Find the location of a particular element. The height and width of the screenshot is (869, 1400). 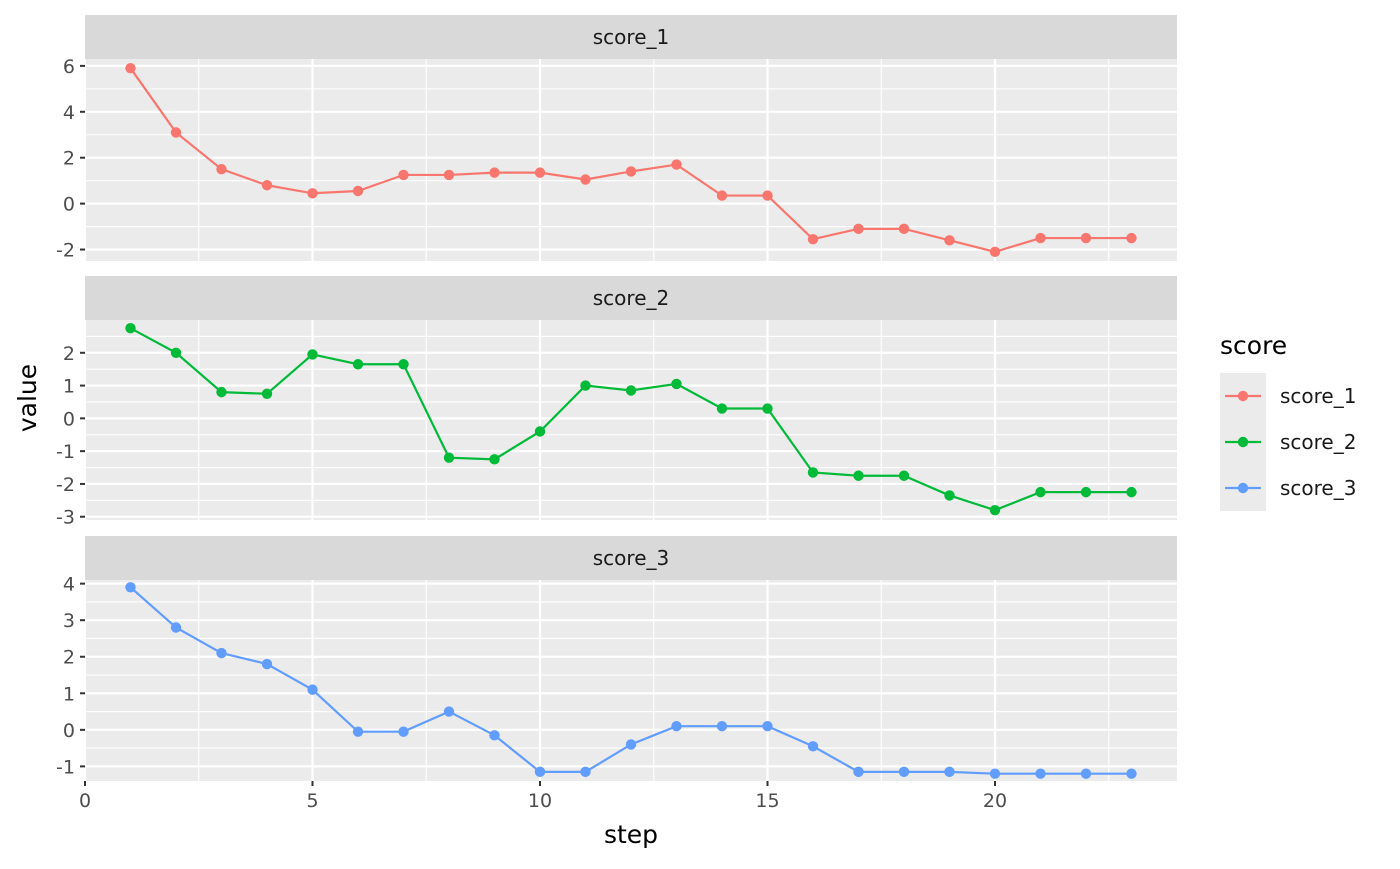

y-tick-label: 3 is located at coordinates (69, 621).